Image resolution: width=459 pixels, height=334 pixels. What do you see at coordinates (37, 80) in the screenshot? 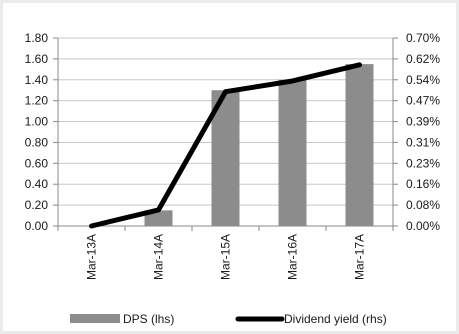
I see `left-tick-label: 1.40` at bounding box center [37, 80].